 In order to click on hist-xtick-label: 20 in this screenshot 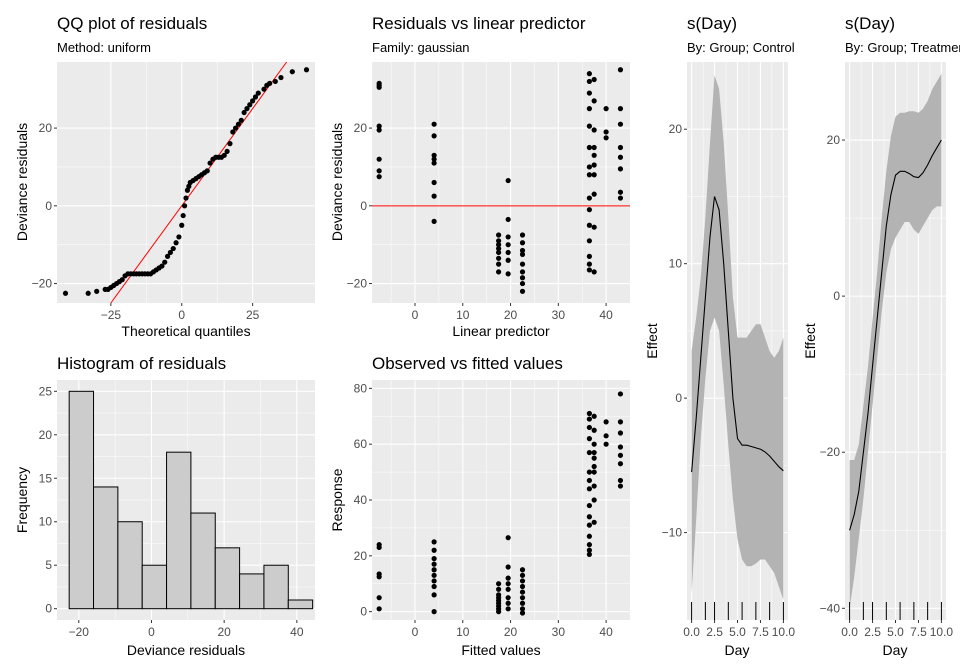, I will do `click(224, 632)`.